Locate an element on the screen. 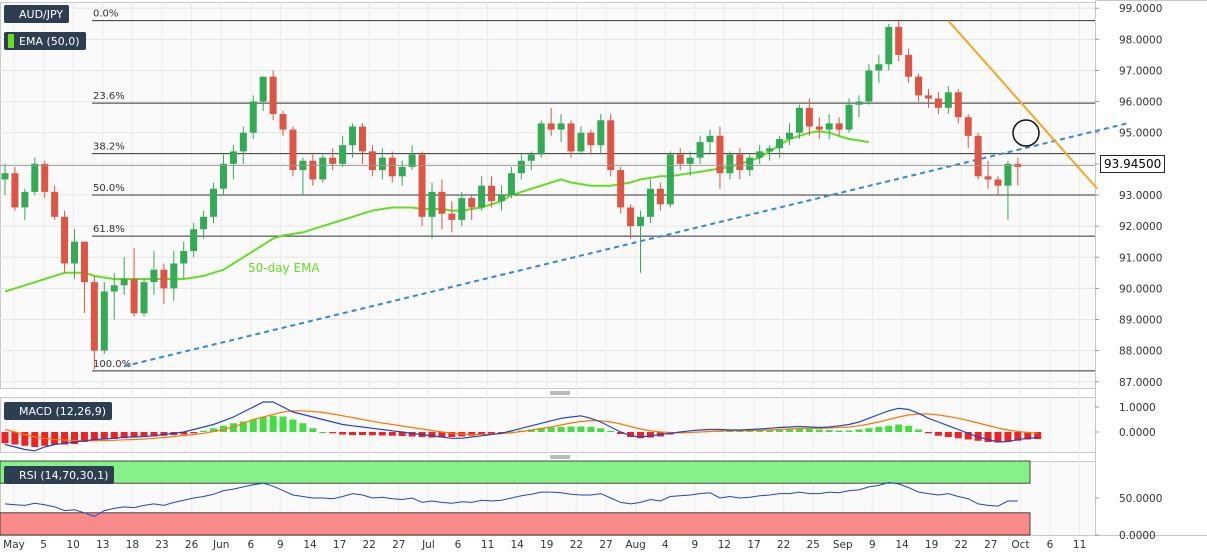  symbol-label: AUD/JPY is located at coordinates (41, 14).